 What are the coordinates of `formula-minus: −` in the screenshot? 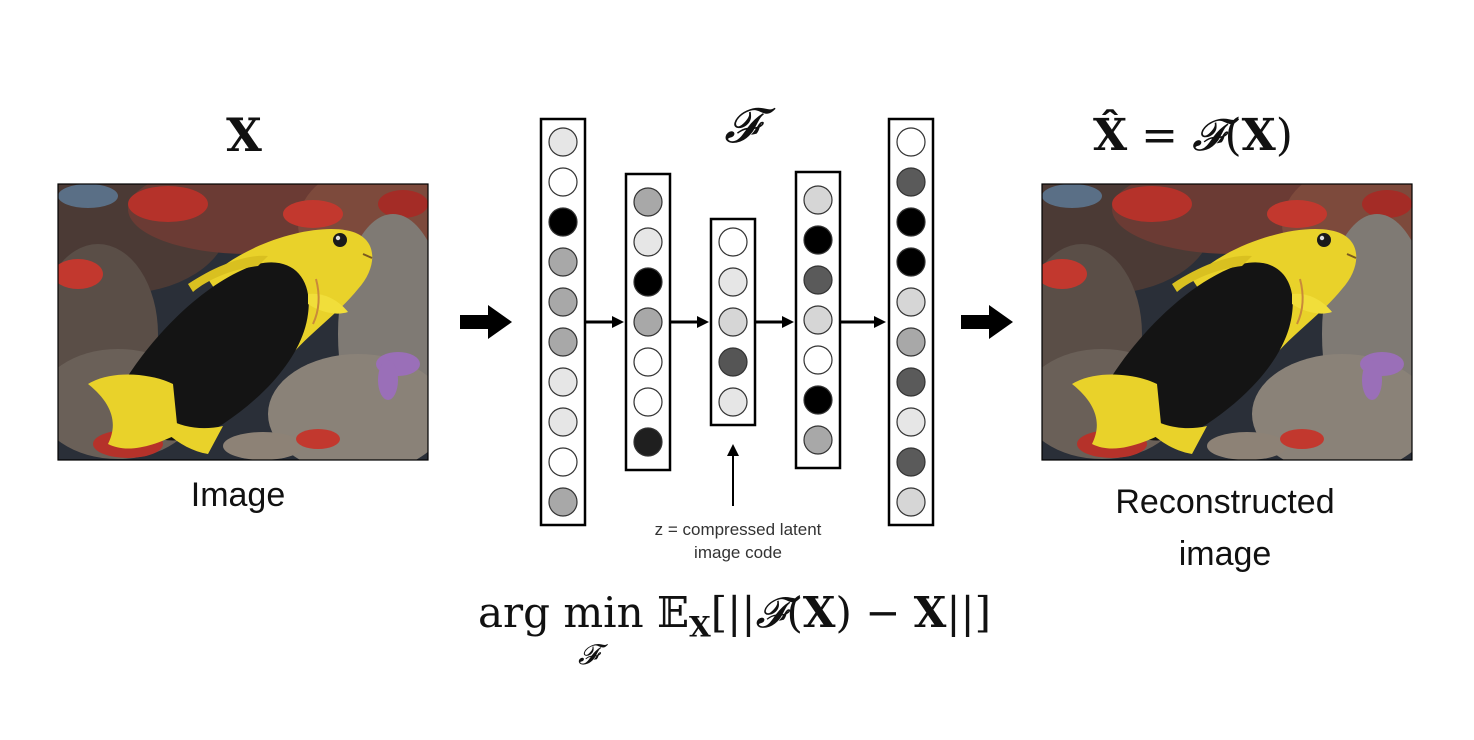 It's located at (882, 612).